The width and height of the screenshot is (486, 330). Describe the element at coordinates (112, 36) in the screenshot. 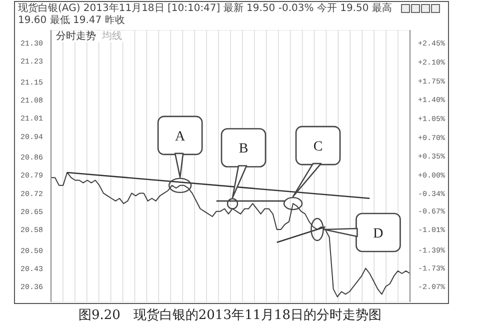

I see `annotation: 均线` at that location.